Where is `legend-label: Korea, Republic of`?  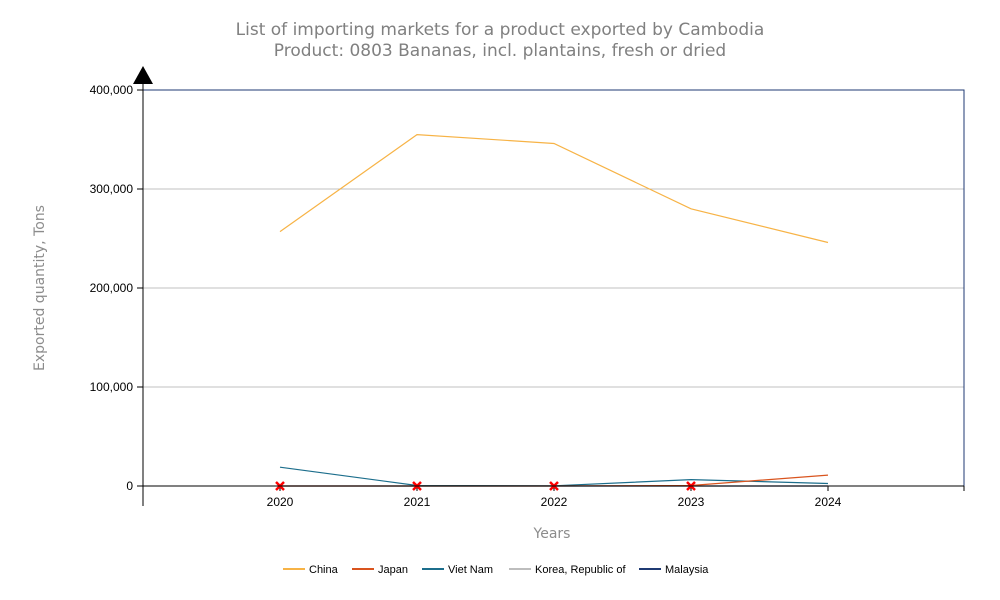
legend-label: Korea, Republic of is located at coordinates (580, 570).